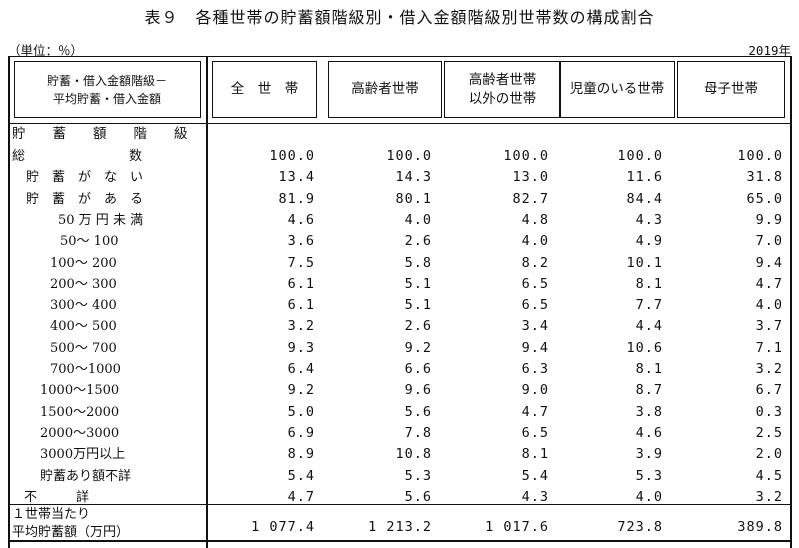  I want to click on table-row: 貯 蓄 が あ る 81.9 80.1 82.7 84.4 65.0, so click(400, 199).